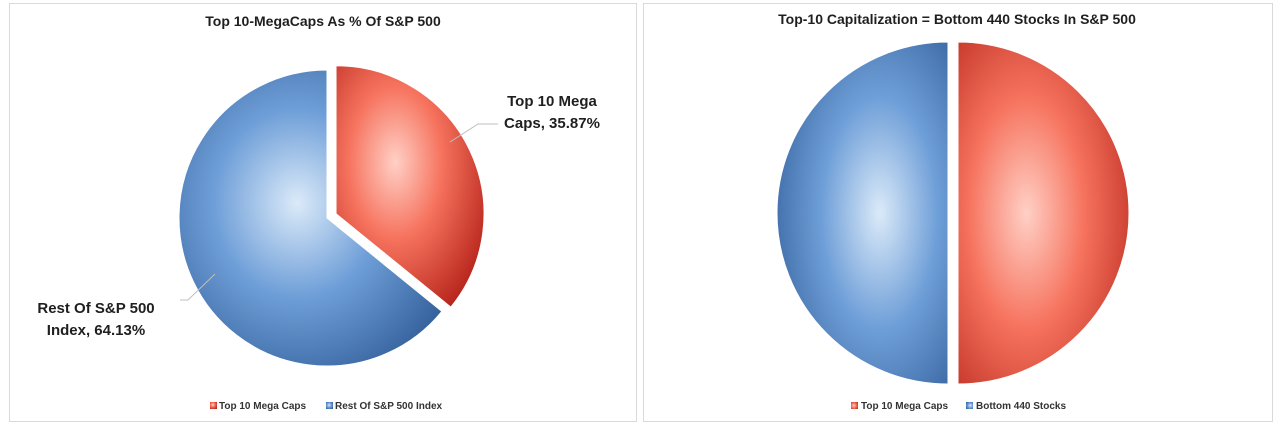 Image resolution: width=1280 pixels, height=427 pixels. Describe the element at coordinates (198, 287) in the screenshot. I see `leader-line-rest-of-index` at that location.